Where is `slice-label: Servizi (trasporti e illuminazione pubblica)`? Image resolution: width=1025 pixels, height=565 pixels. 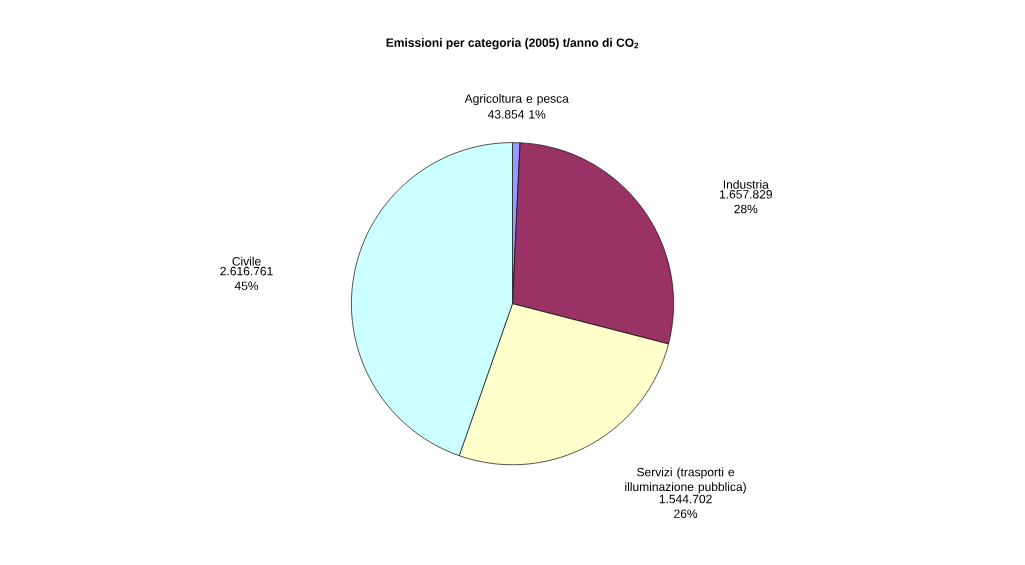 slice-label: Servizi (trasporti e illuminazione pubblica) is located at coordinates (685, 480).